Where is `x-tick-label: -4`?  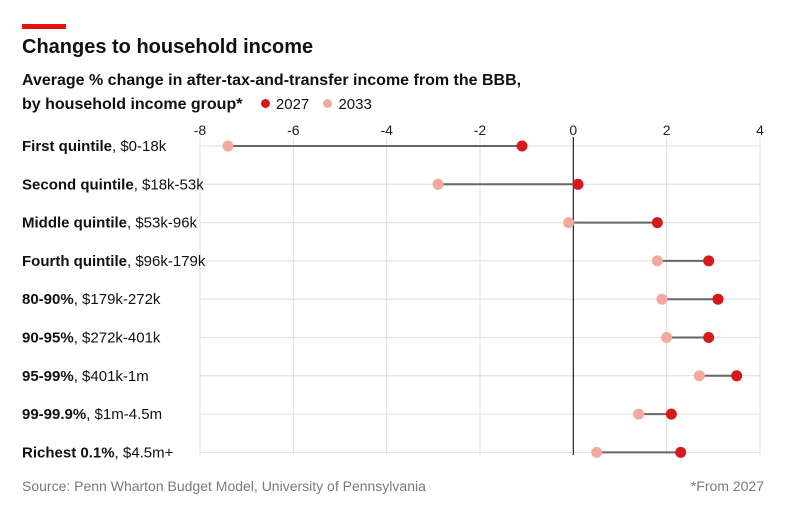
x-tick-label: -4 is located at coordinates (386, 130).